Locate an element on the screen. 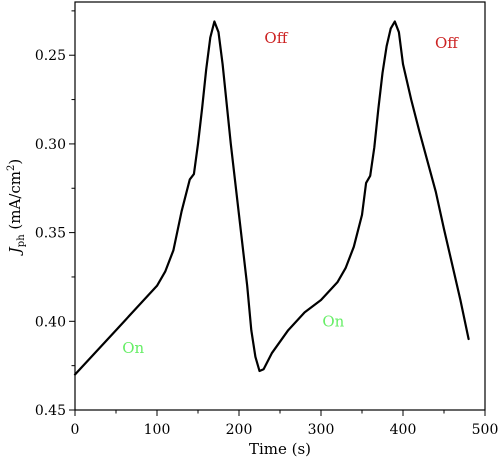 Image resolution: width=500 pixels, height=469 pixels. x-axis-title: Time (s) is located at coordinates (280, 449).